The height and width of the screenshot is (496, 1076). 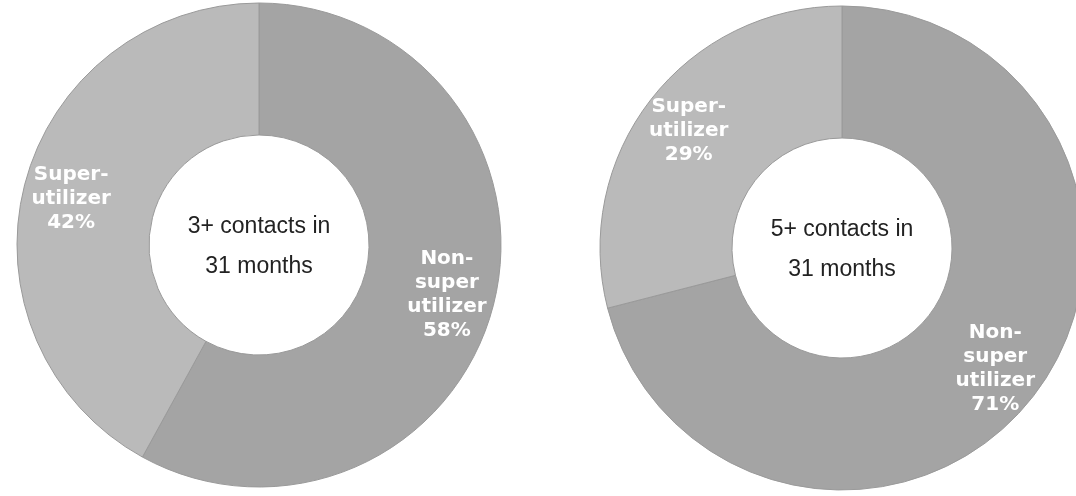 What do you see at coordinates (688, 153) in the screenshot?
I see `data-label: 29%` at bounding box center [688, 153].